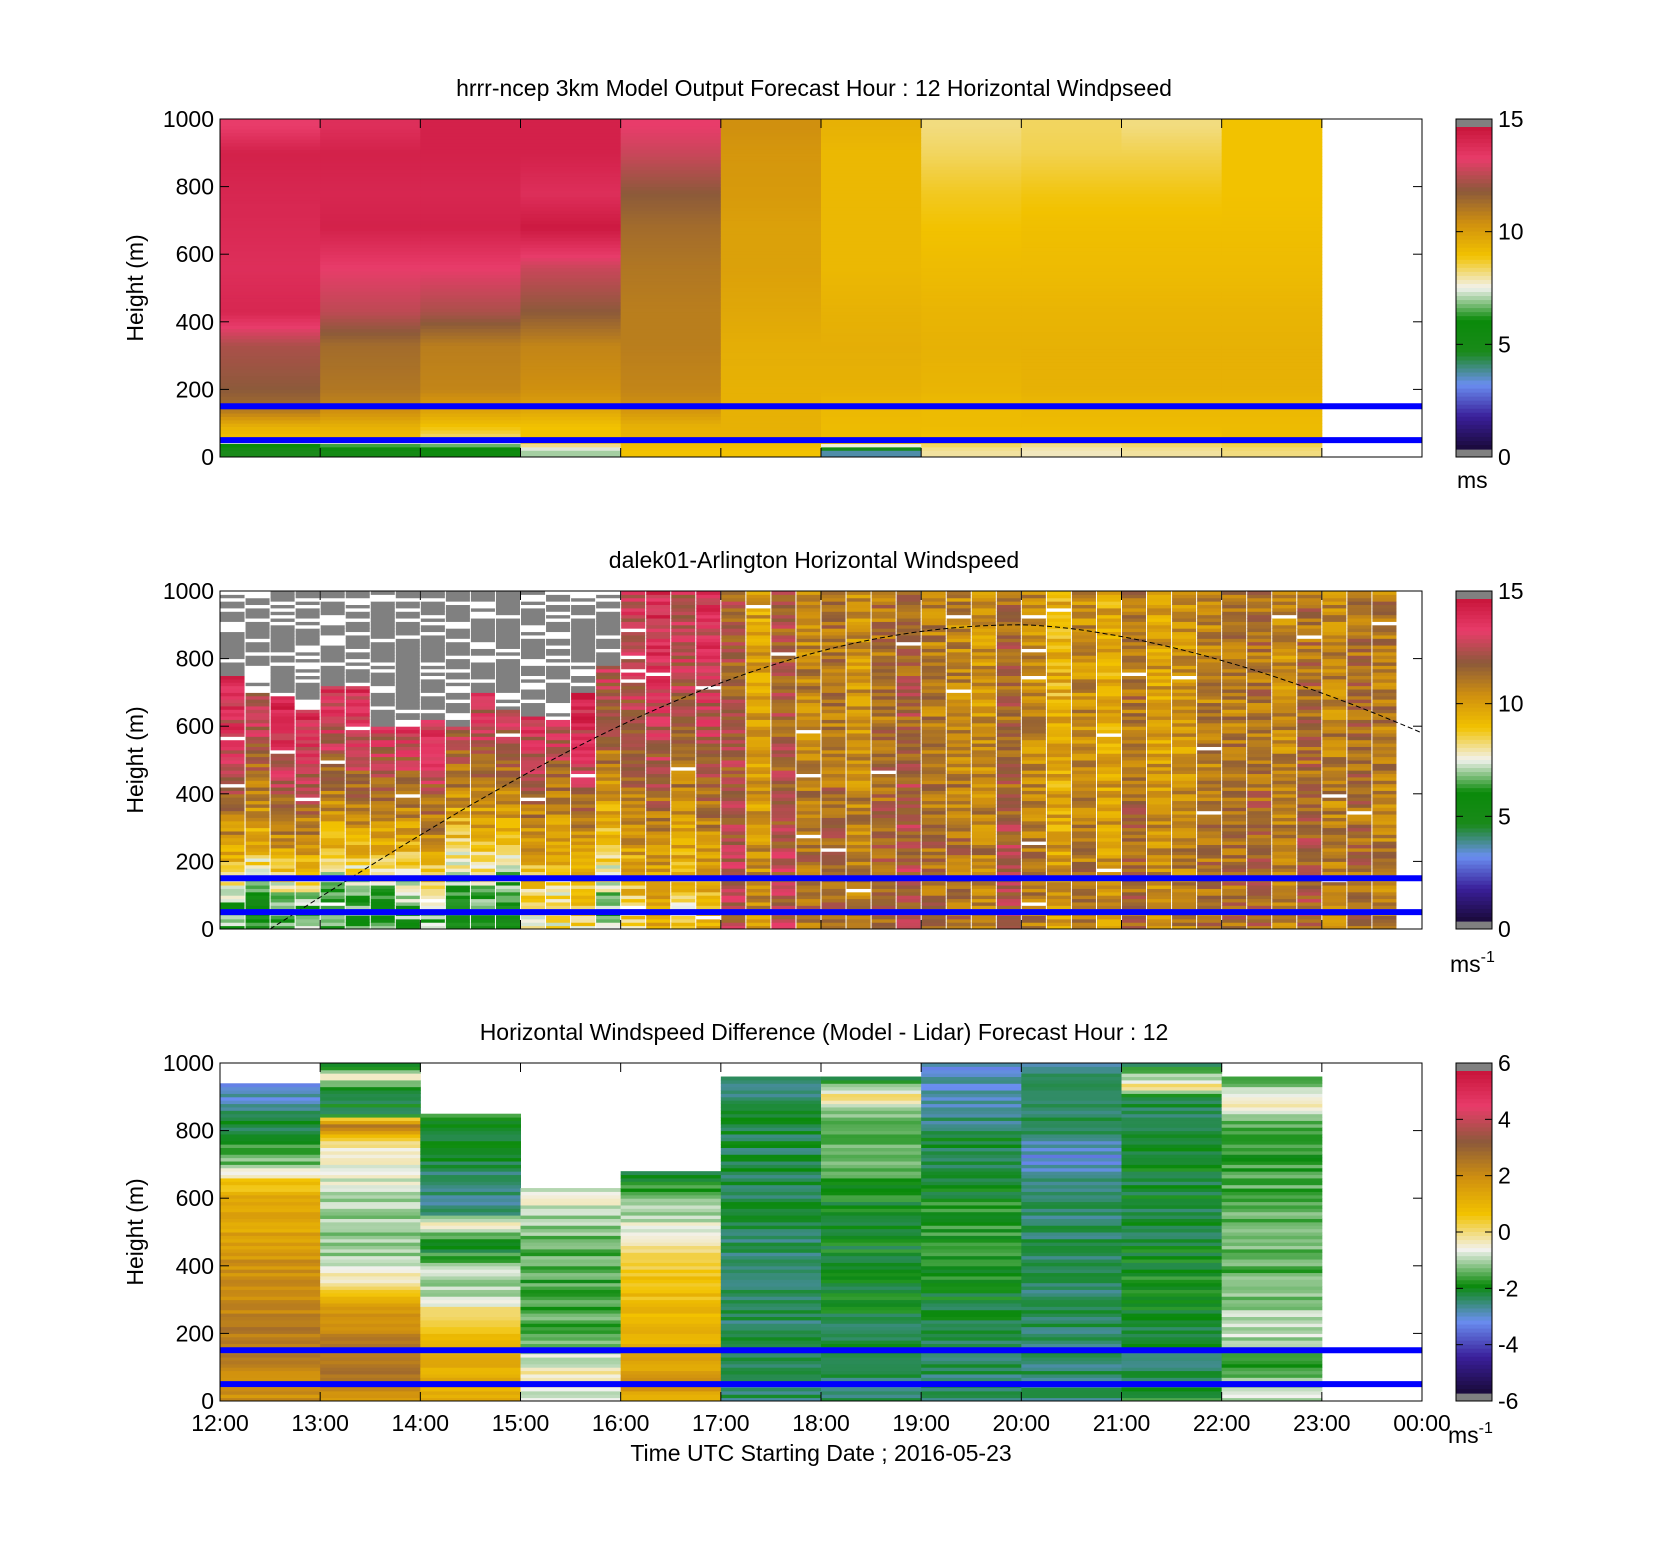 This screenshot has width=1680, height=1561. Describe the element at coordinates (207, 457) in the screenshot. I see `y-tick-label: 0` at that location.